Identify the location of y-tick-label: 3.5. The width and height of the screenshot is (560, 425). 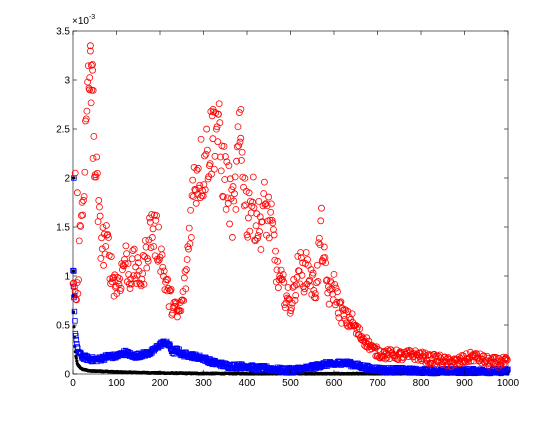
(63, 32).